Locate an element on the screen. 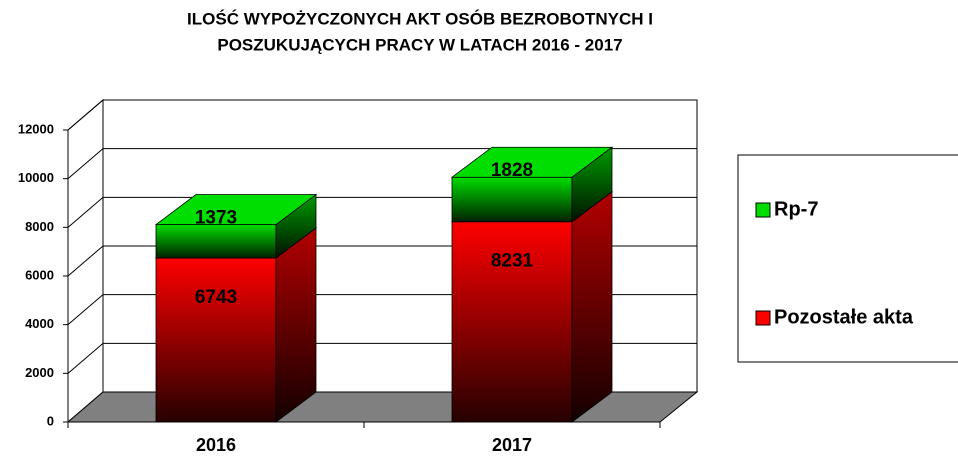 The width and height of the screenshot is (958, 457). y-tick-label: 6000 is located at coordinates (39, 274).